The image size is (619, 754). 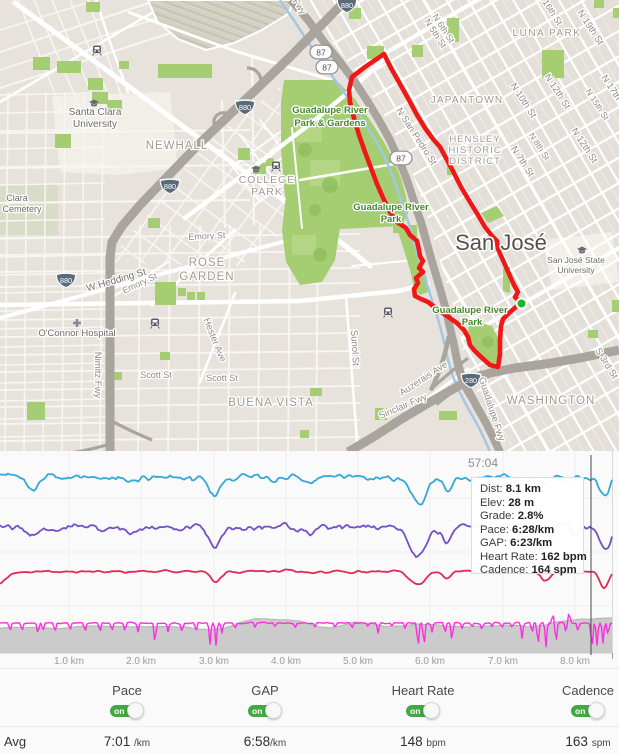 What do you see at coordinates (141, 661) in the screenshot?
I see `svg-text: 2.0 km` at bounding box center [141, 661].